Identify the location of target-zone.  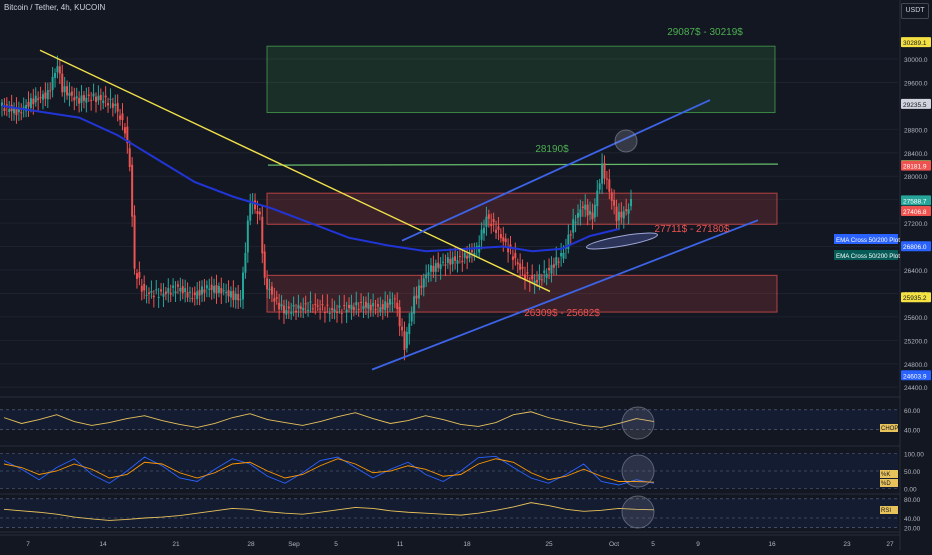
(521, 79).